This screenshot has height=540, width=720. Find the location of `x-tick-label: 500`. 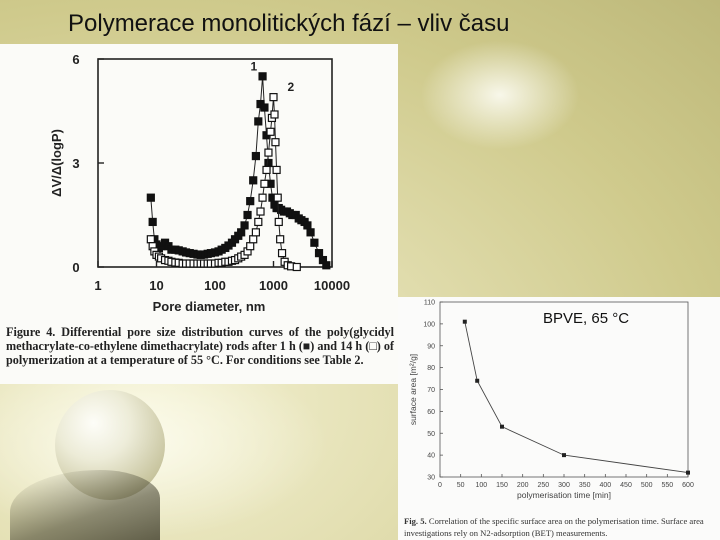

x-tick-label: 500 is located at coordinates (647, 485).